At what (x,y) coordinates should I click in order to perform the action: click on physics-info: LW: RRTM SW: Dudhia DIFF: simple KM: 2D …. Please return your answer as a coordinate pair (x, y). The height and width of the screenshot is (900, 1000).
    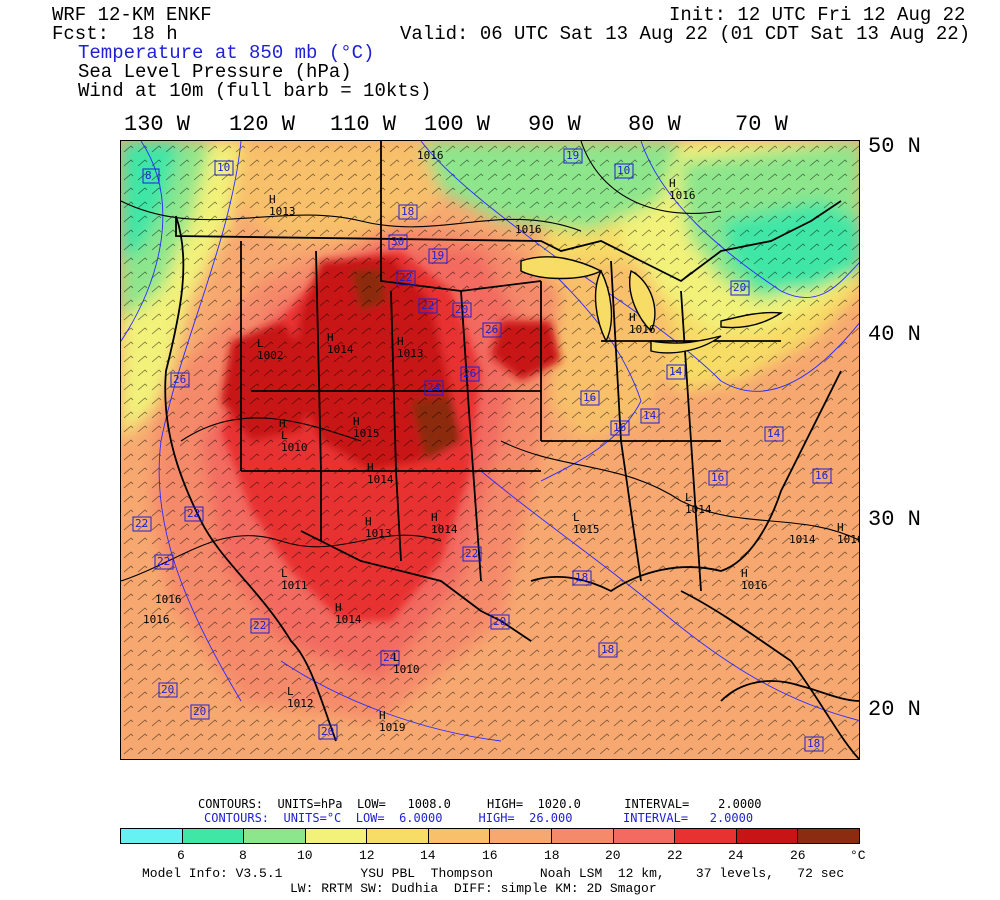
    Looking at the image, I should click on (473, 888).